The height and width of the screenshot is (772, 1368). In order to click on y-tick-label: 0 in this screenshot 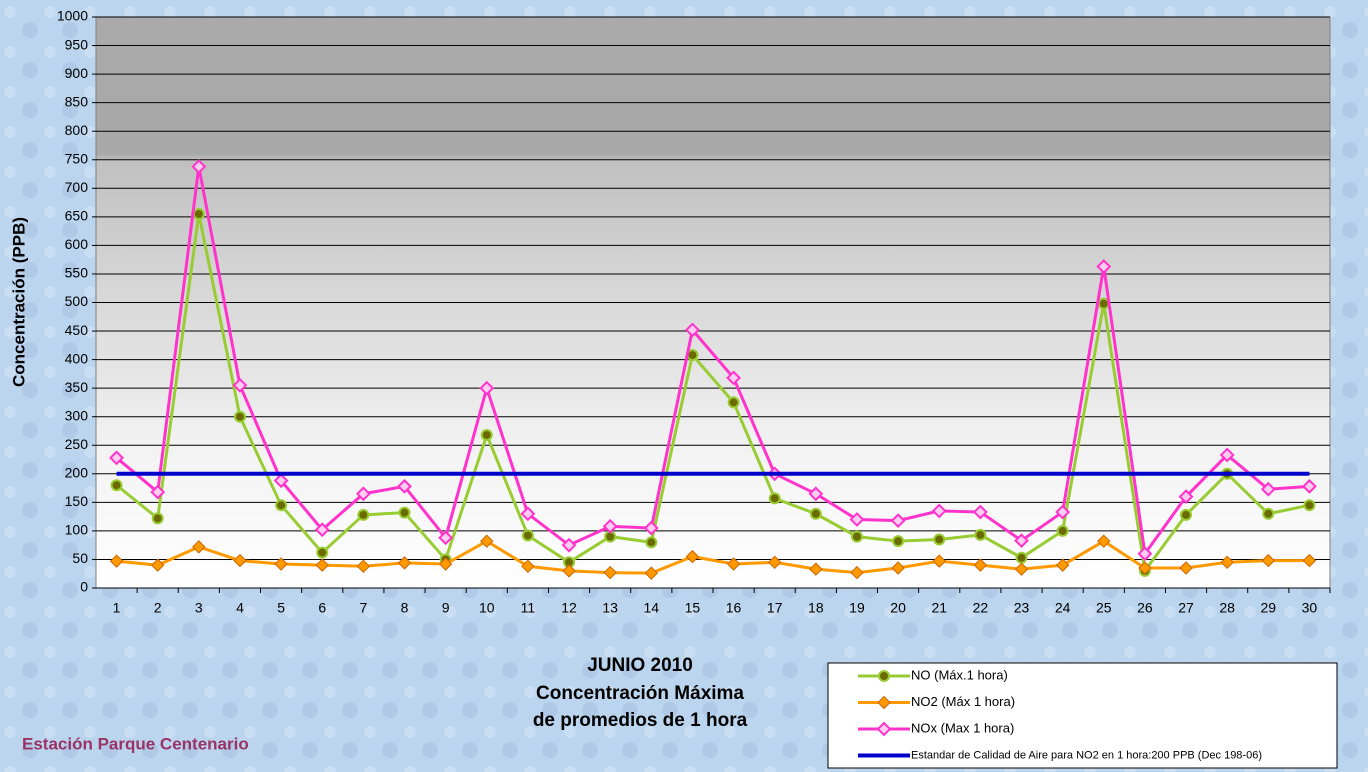, I will do `click(84, 587)`.